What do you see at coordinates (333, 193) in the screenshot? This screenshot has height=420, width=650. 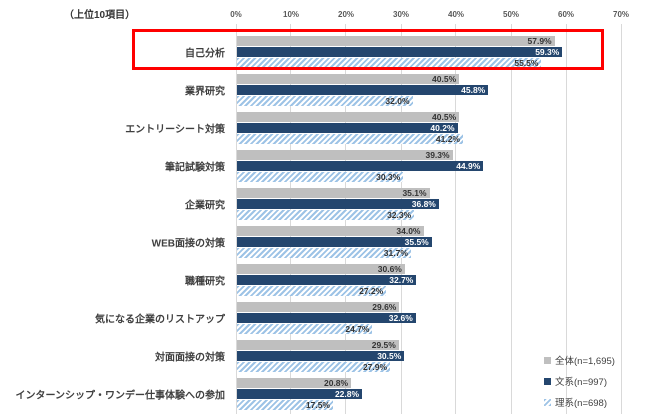 I see `bar-overall: 35.1%` at bounding box center [333, 193].